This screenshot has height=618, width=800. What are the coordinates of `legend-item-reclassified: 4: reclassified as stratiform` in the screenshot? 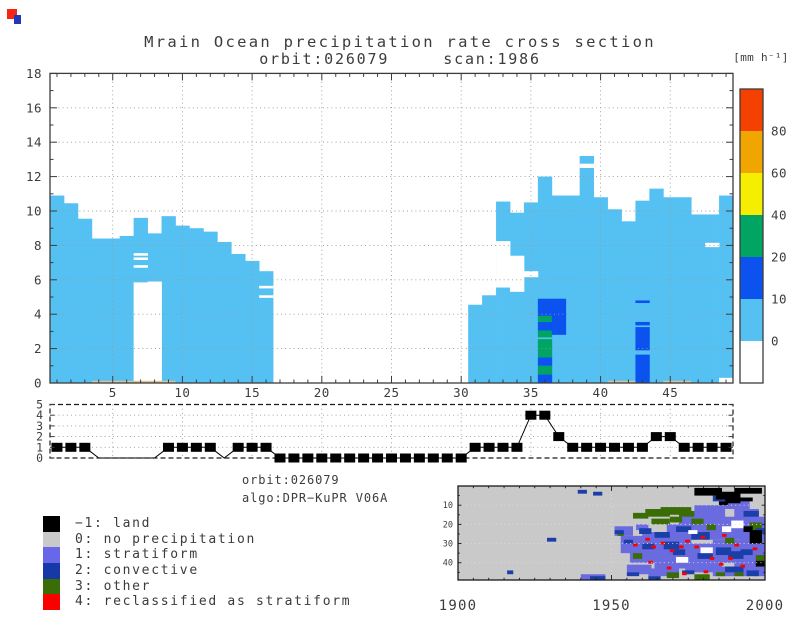 It's located at (197, 602).